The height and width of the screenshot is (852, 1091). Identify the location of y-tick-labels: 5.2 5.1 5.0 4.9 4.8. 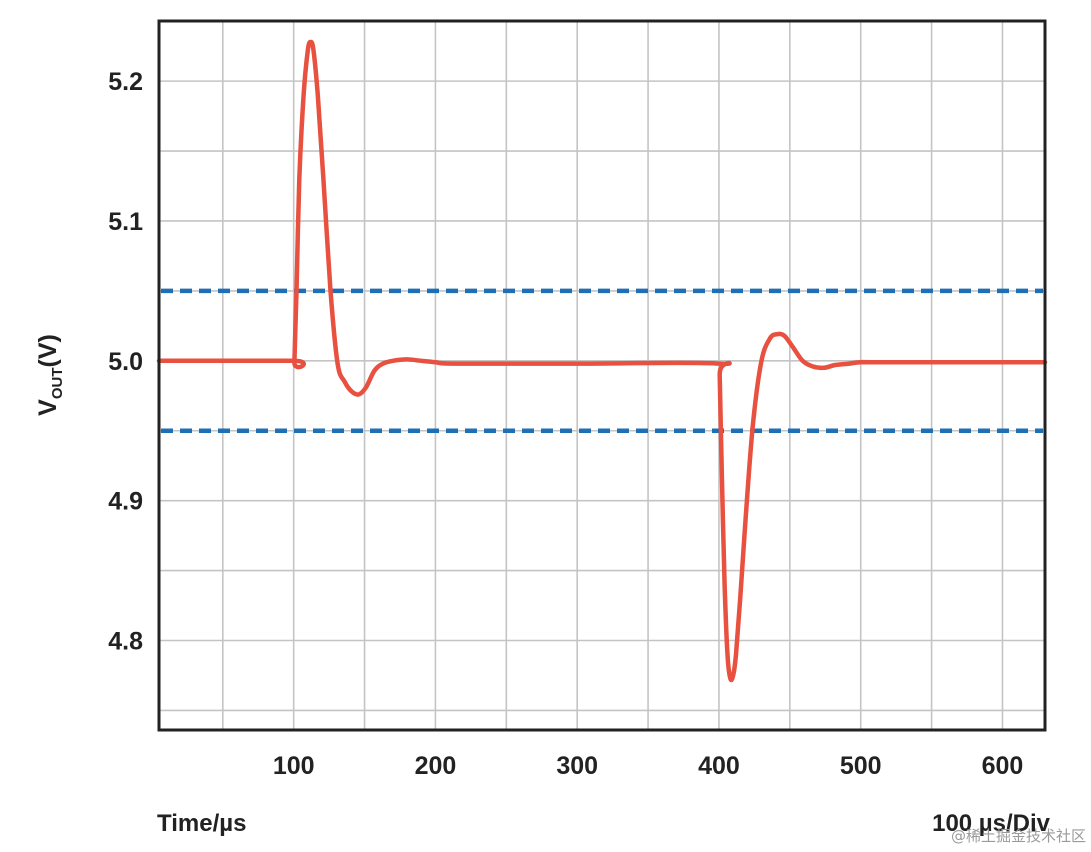
(125, 361).